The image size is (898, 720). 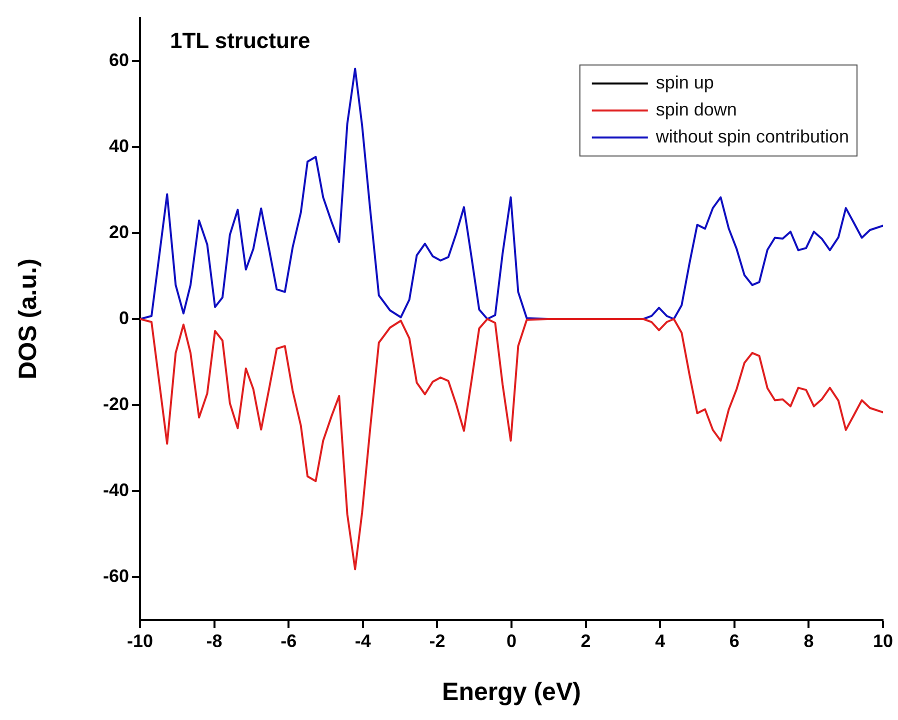 I want to click on x-tick-label: -8, so click(x=214, y=640).